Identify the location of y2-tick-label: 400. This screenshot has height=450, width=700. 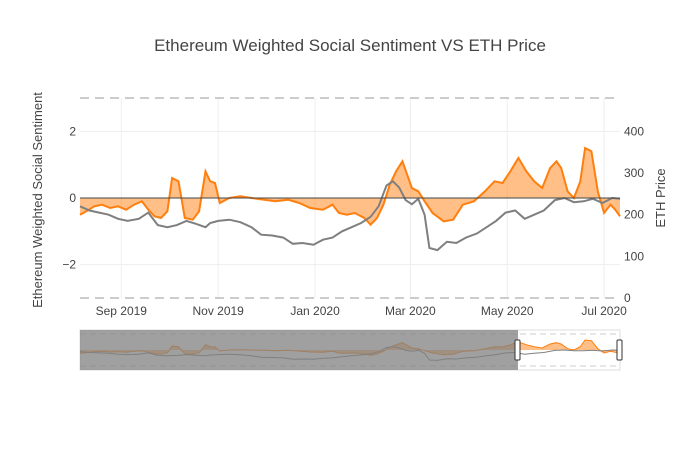
(634, 131).